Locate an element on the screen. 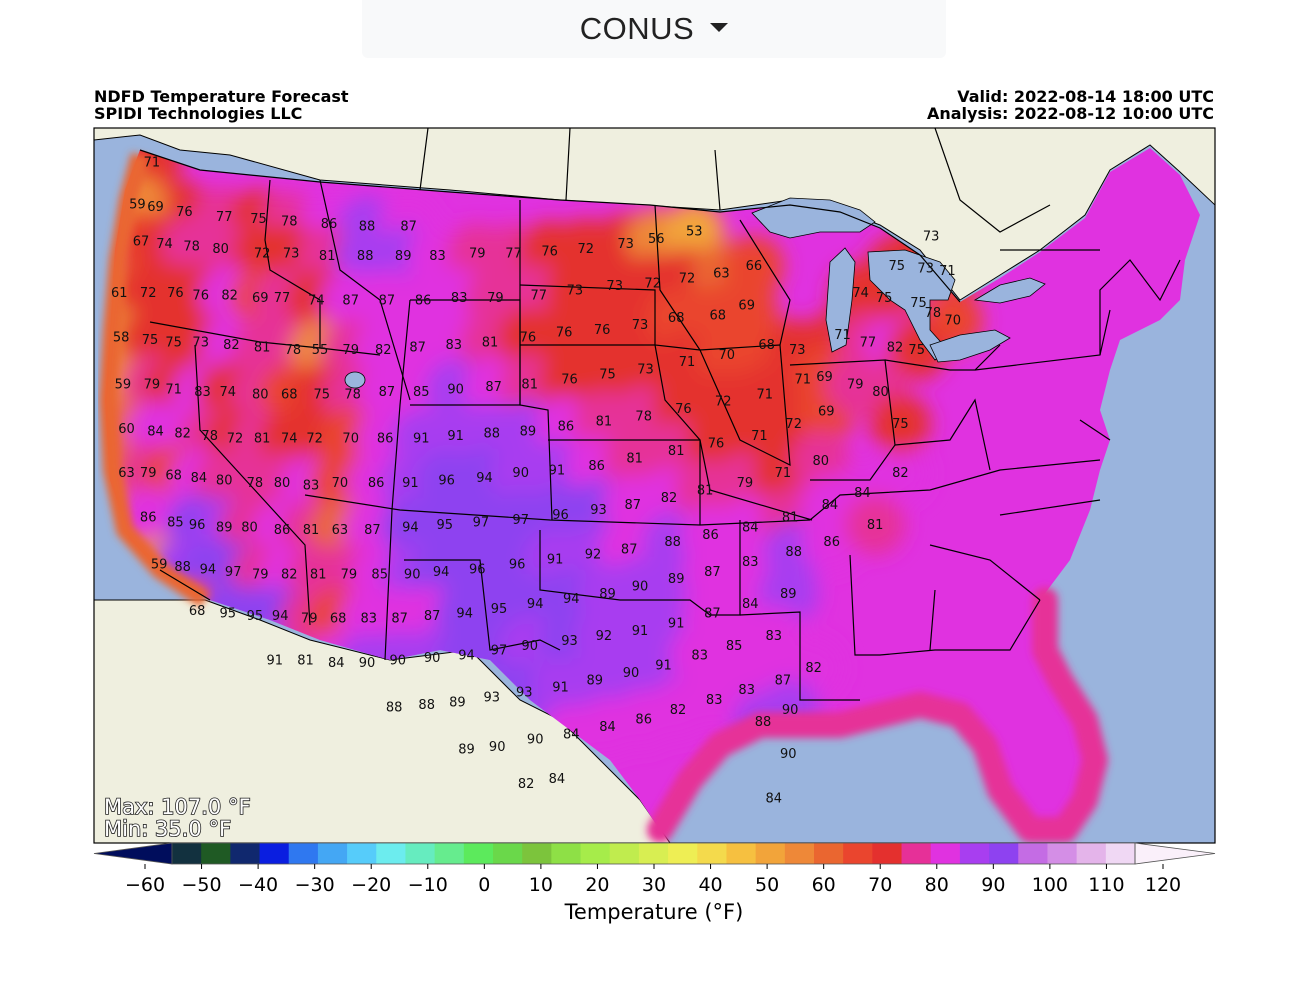 The height and width of the screenshot is (987, 1294). colorbar-tick-label: −60 is located at coordinates (145, 885).